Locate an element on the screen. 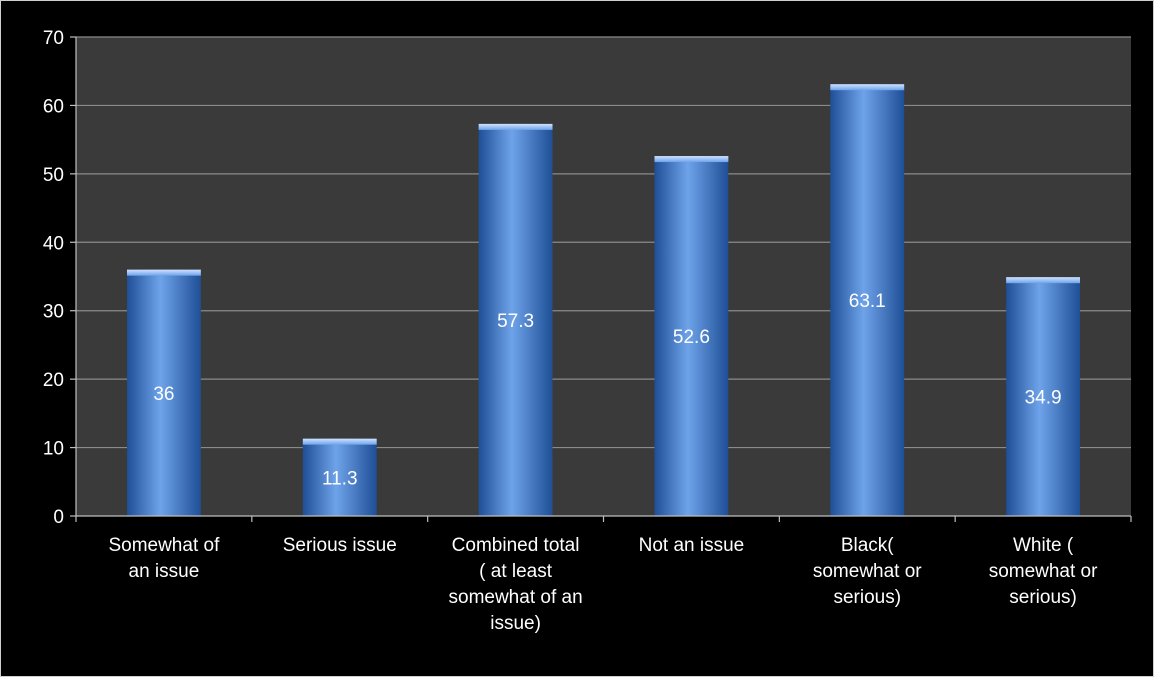  x-category-label-line: Not an issue is located at coordinates (692, 545).